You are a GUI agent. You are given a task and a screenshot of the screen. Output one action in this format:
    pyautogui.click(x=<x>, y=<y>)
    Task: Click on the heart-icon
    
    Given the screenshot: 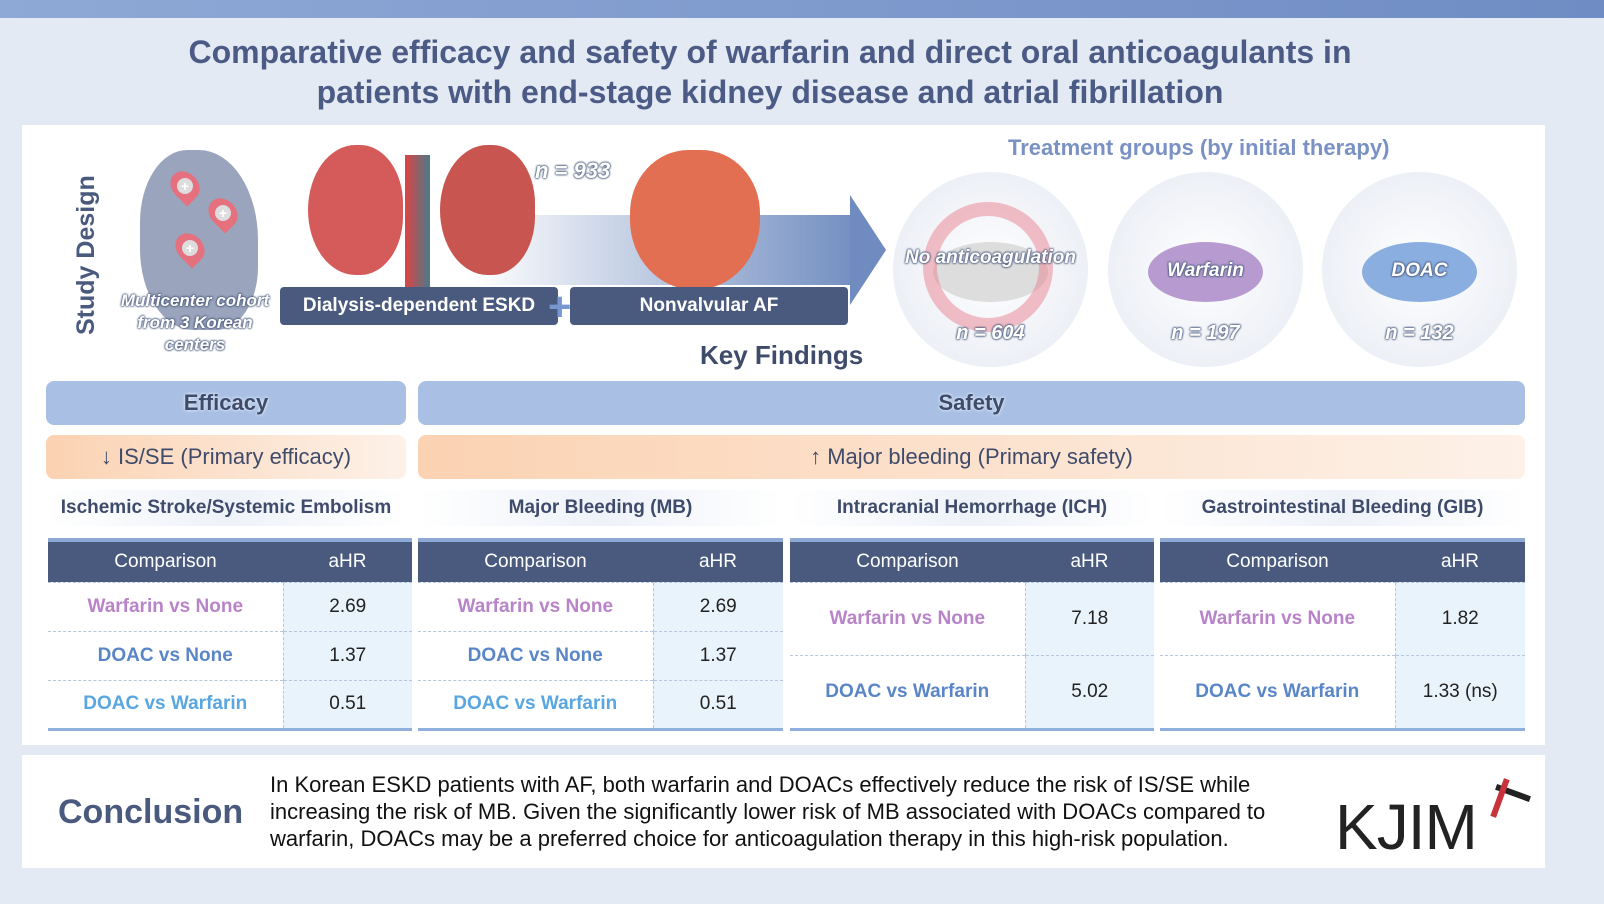 What is the action you would take?
    pyautogui.click(x=695, y=220)
    